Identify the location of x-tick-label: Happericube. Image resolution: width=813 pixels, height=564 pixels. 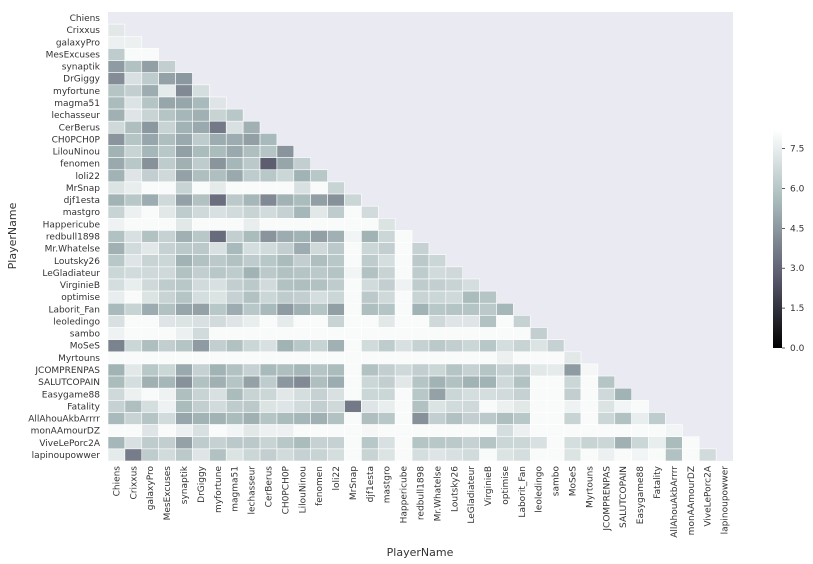
(405, 495).